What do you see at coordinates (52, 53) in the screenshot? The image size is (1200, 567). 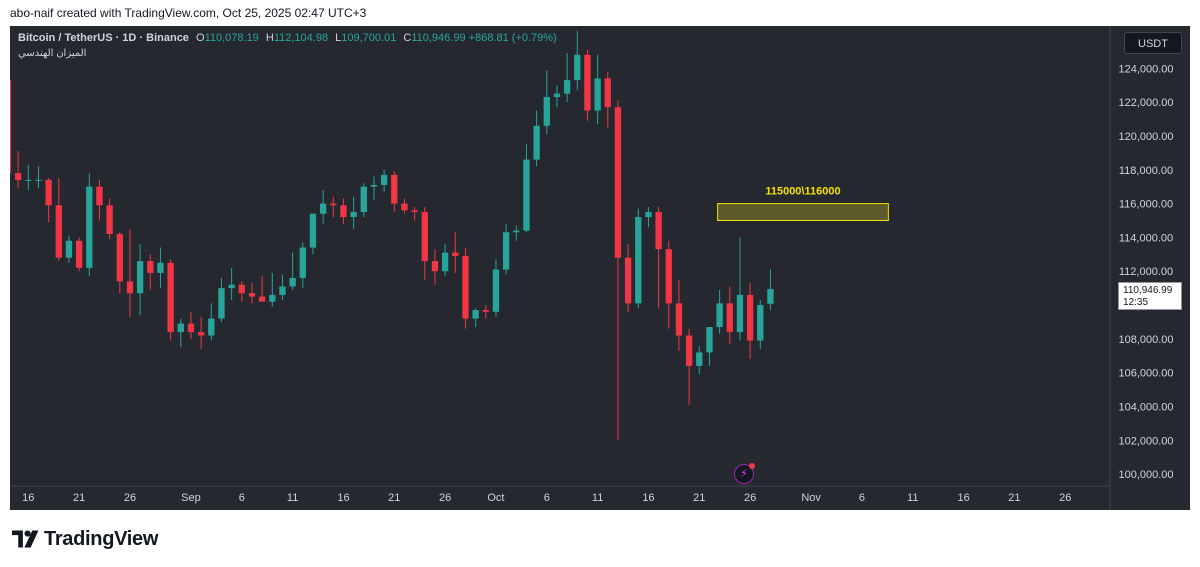 I see `indicator-label: الميزان الهندسي` at bounding box center [52, 53].